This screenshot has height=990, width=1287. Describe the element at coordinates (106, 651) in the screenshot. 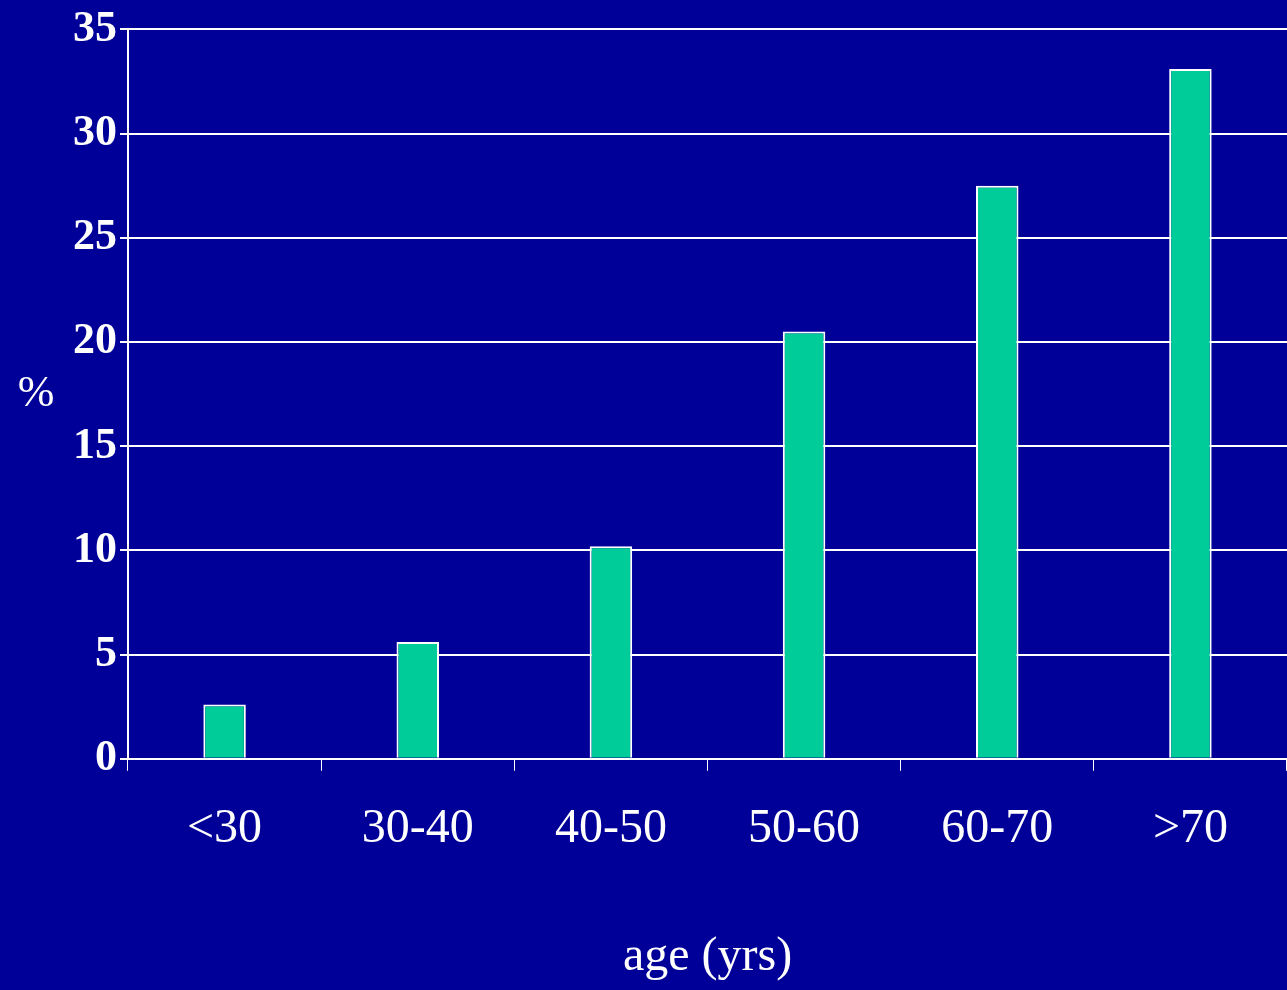

I see `y-tick-label: 5` at that location.